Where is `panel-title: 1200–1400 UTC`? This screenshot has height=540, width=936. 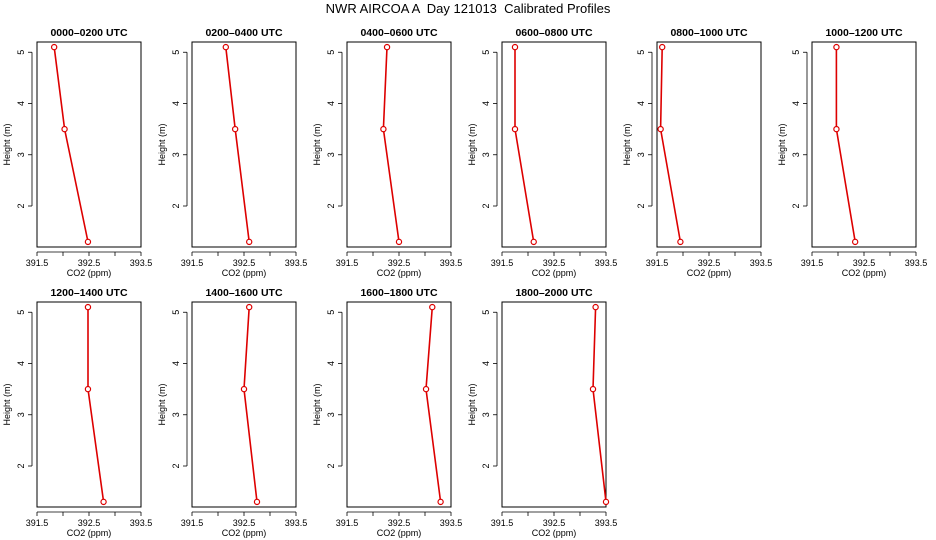 panel-title: 1200–1400 UTC is located at coordinates (88, 293).